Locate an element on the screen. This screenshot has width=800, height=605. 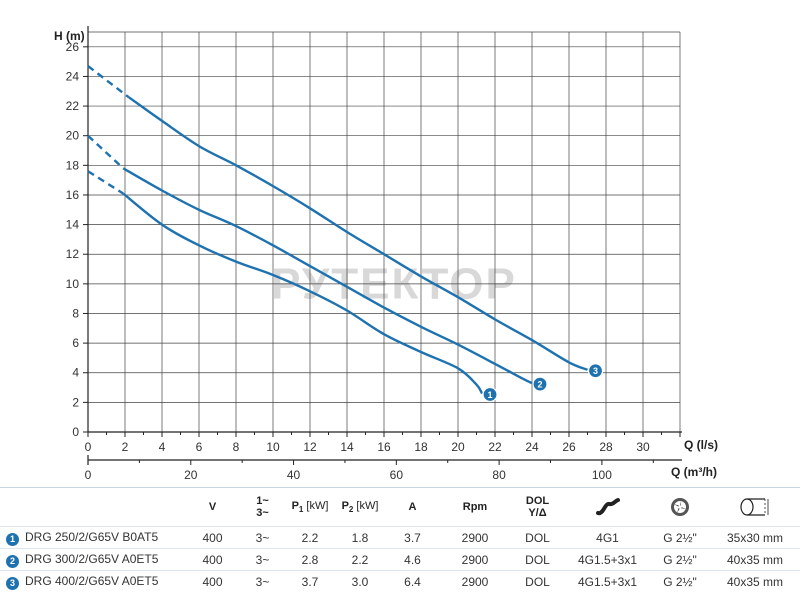
x-tick-label: 26 is located at coordinates (569, 447).